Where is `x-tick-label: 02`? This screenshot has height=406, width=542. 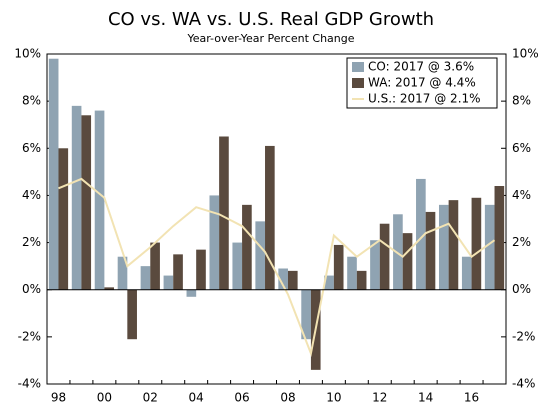
x-tick-label: 02 is located at coordinates (150, 398).